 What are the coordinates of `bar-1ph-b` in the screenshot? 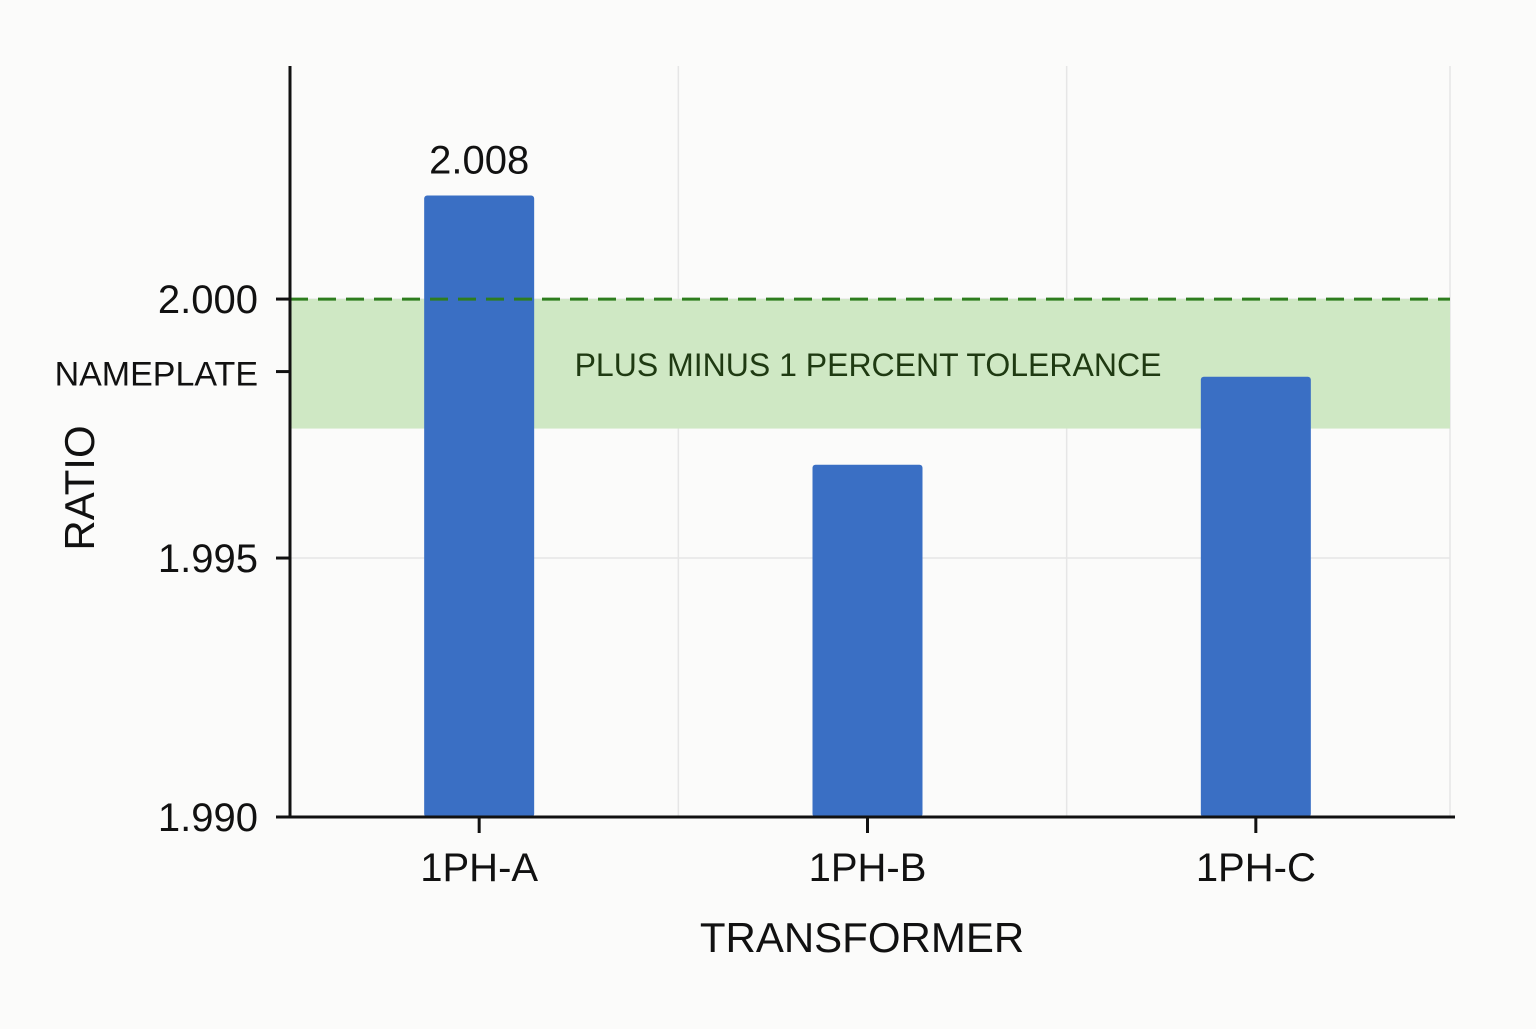 It's located at (867, 640).